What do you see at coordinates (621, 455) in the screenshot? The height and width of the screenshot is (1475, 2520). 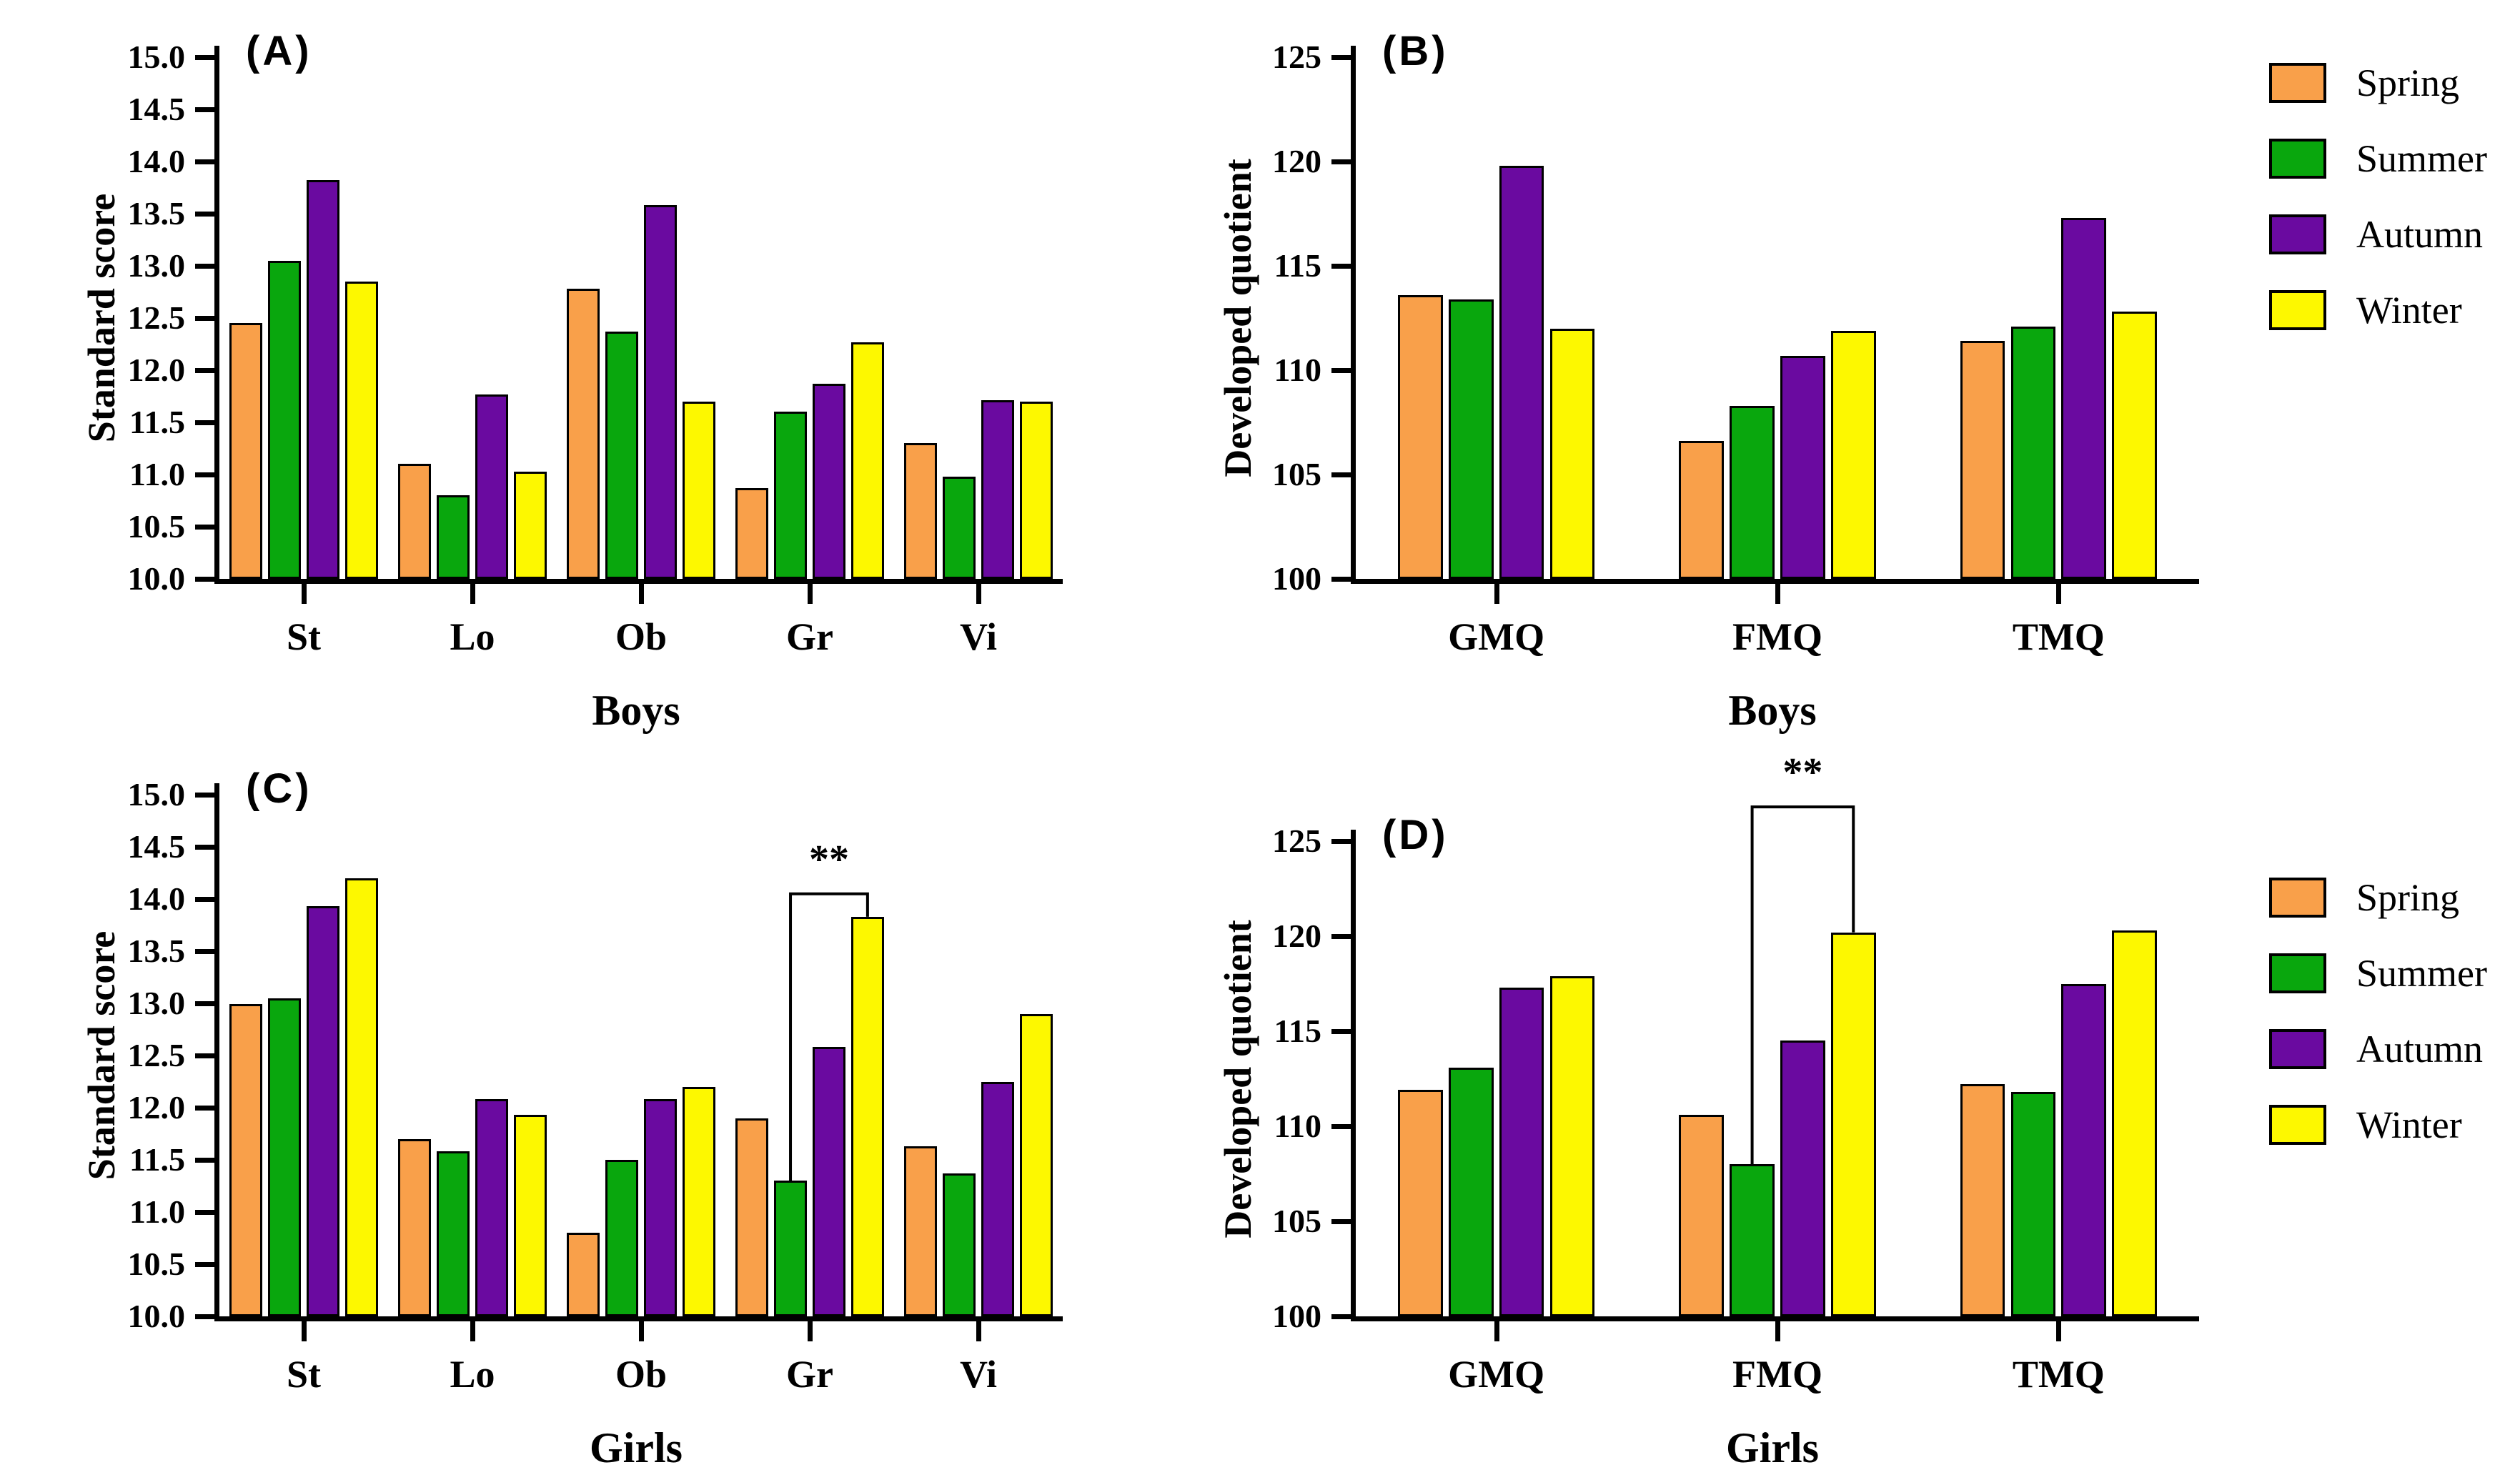 I see `bar-summer-ob` at bounding box center [621, 455].